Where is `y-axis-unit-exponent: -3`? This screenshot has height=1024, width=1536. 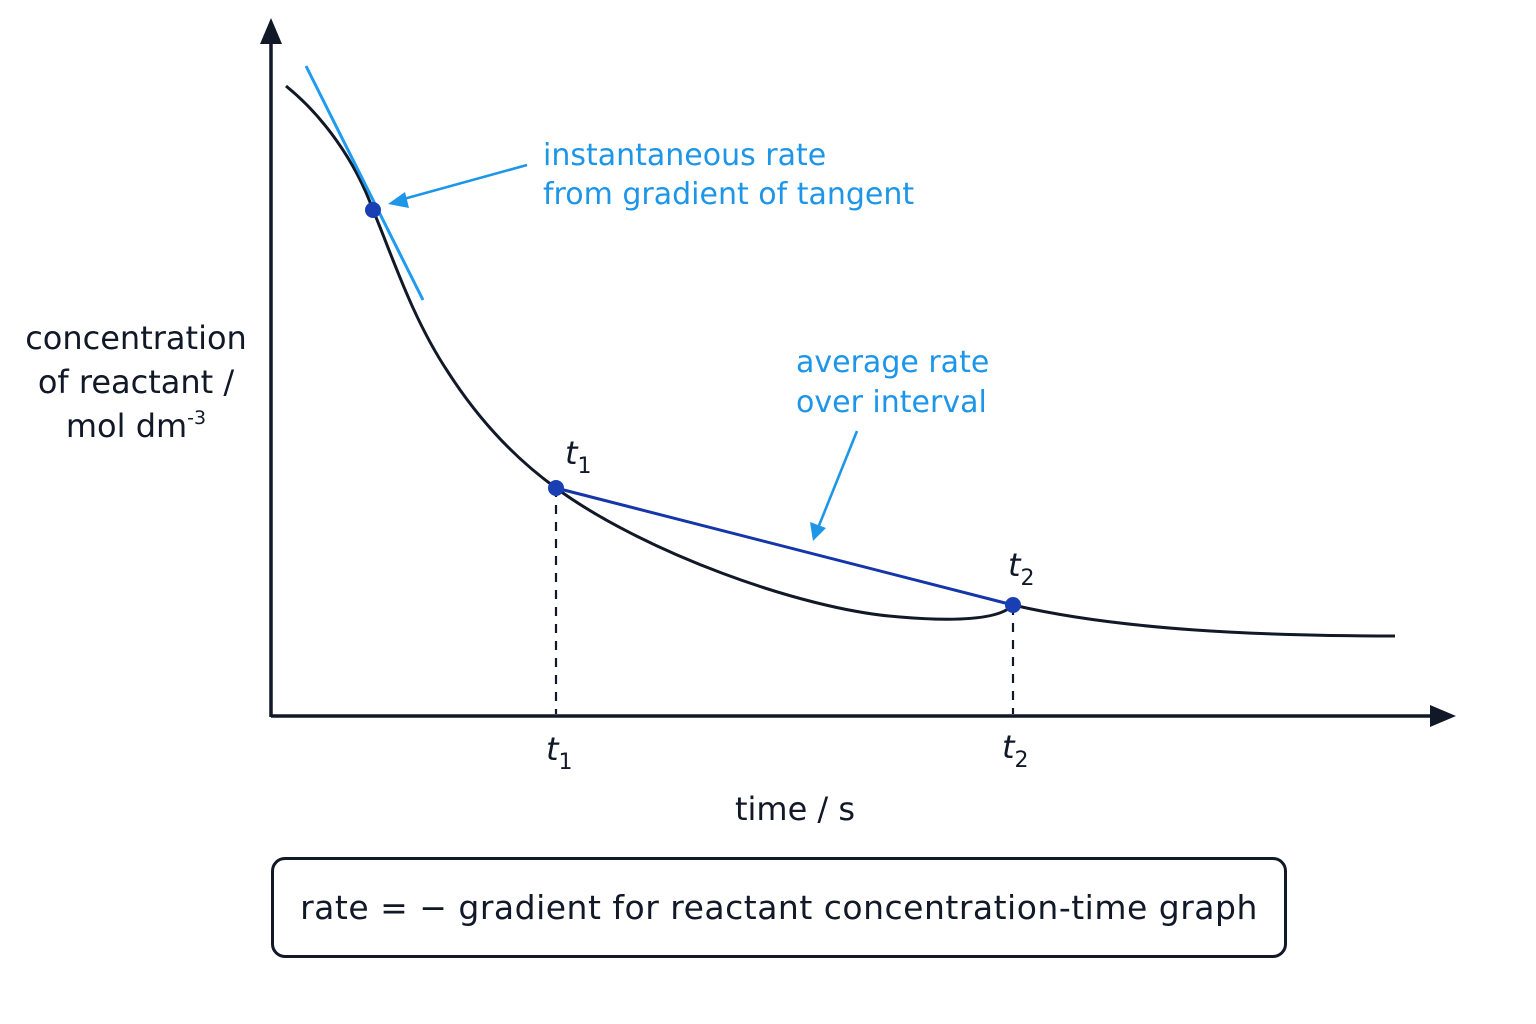 y-axis-unit-exponent: -3 is located at coordinates (197, 418).